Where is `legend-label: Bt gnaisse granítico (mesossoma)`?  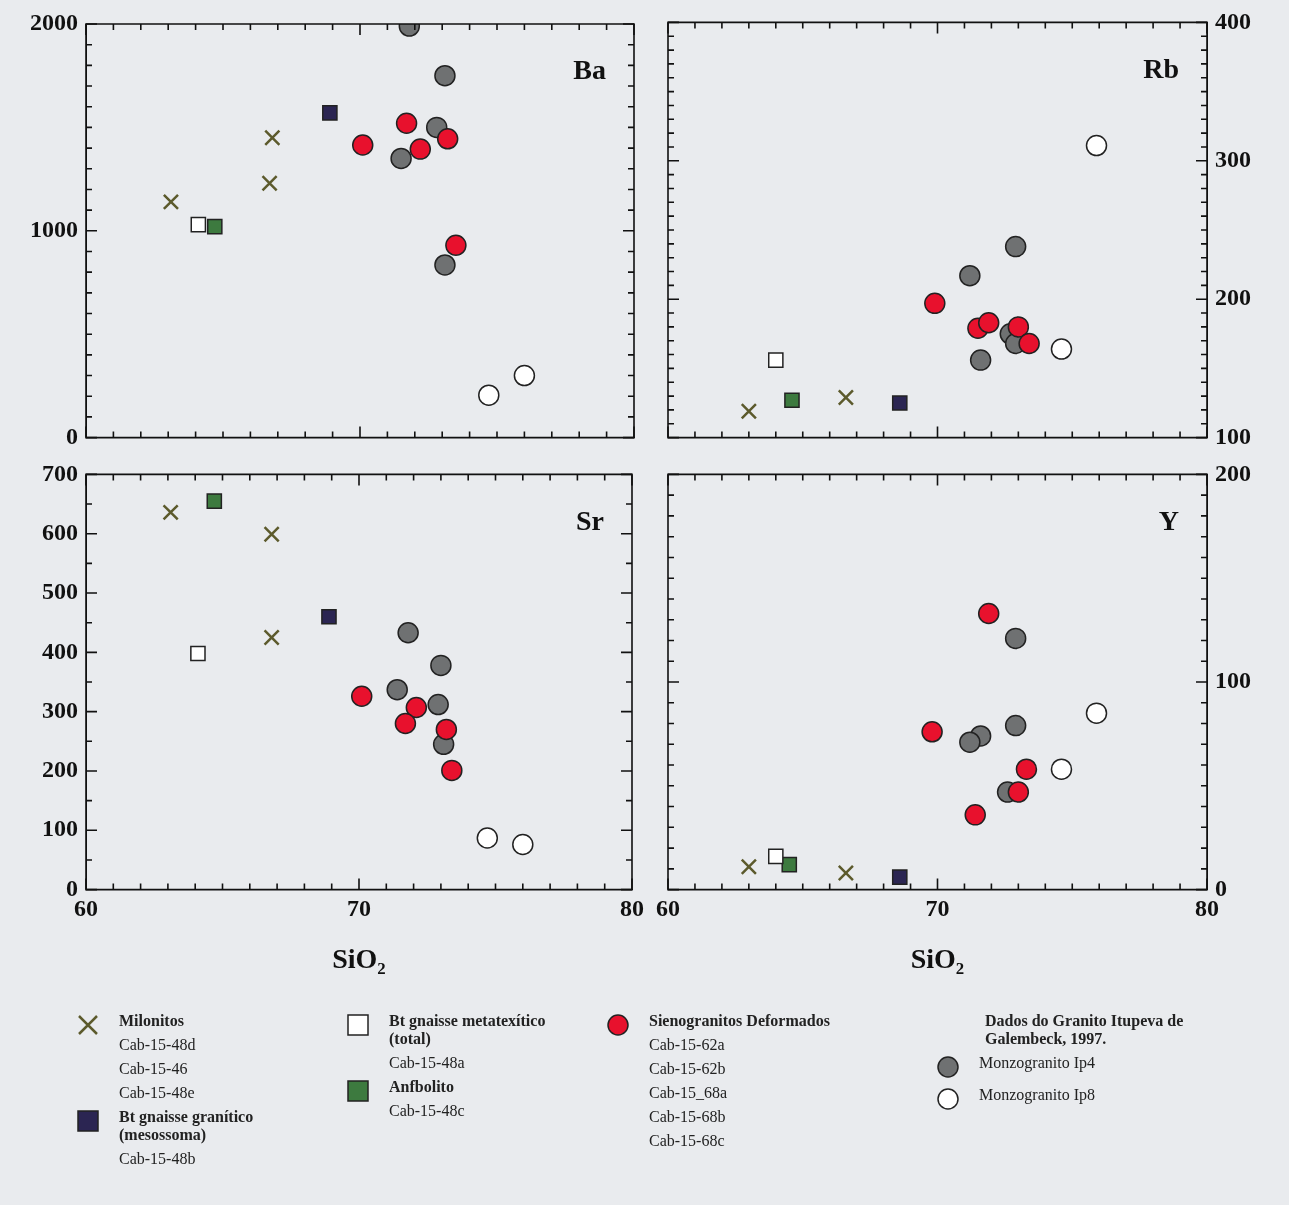 legend-label: Bt gnaisse granítico (mesossoma) is located at coordinates (187, 1126).